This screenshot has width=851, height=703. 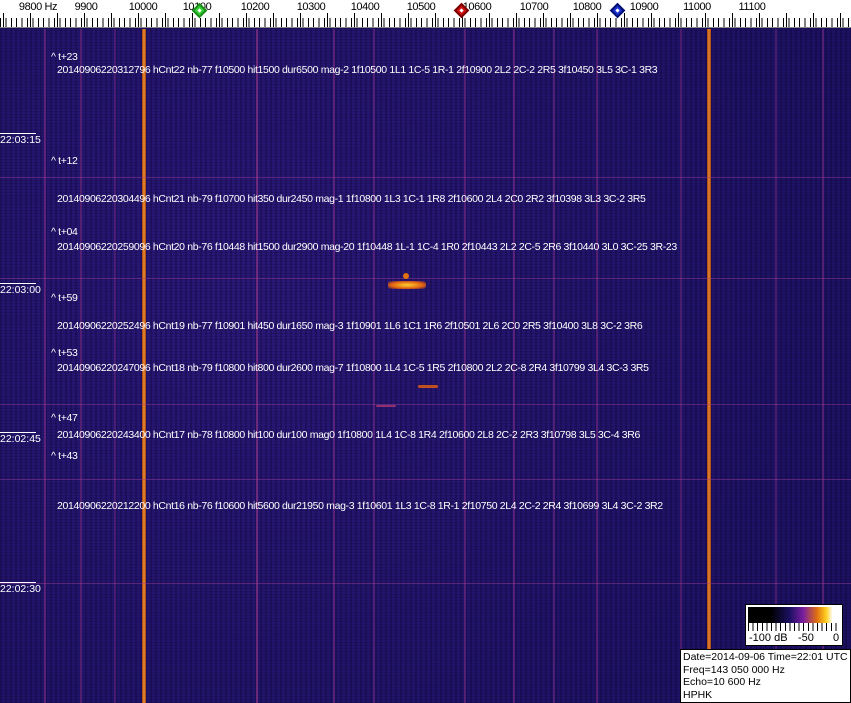 I want to click on scale-min-label: -100 dB, so click(x=768, y=638).